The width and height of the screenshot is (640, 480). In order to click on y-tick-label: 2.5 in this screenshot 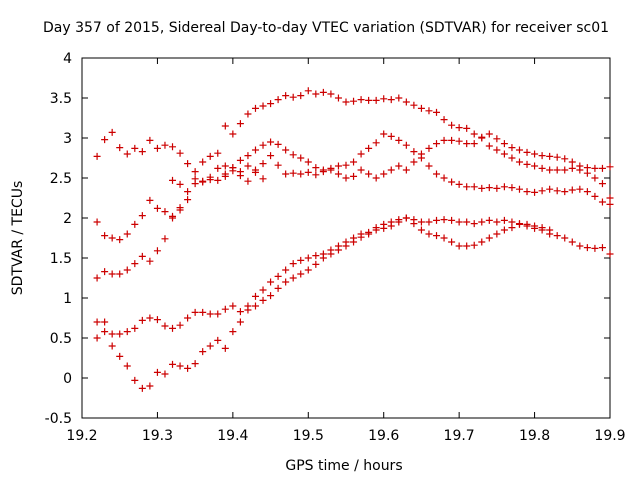, I will do `click(61, 179)`.